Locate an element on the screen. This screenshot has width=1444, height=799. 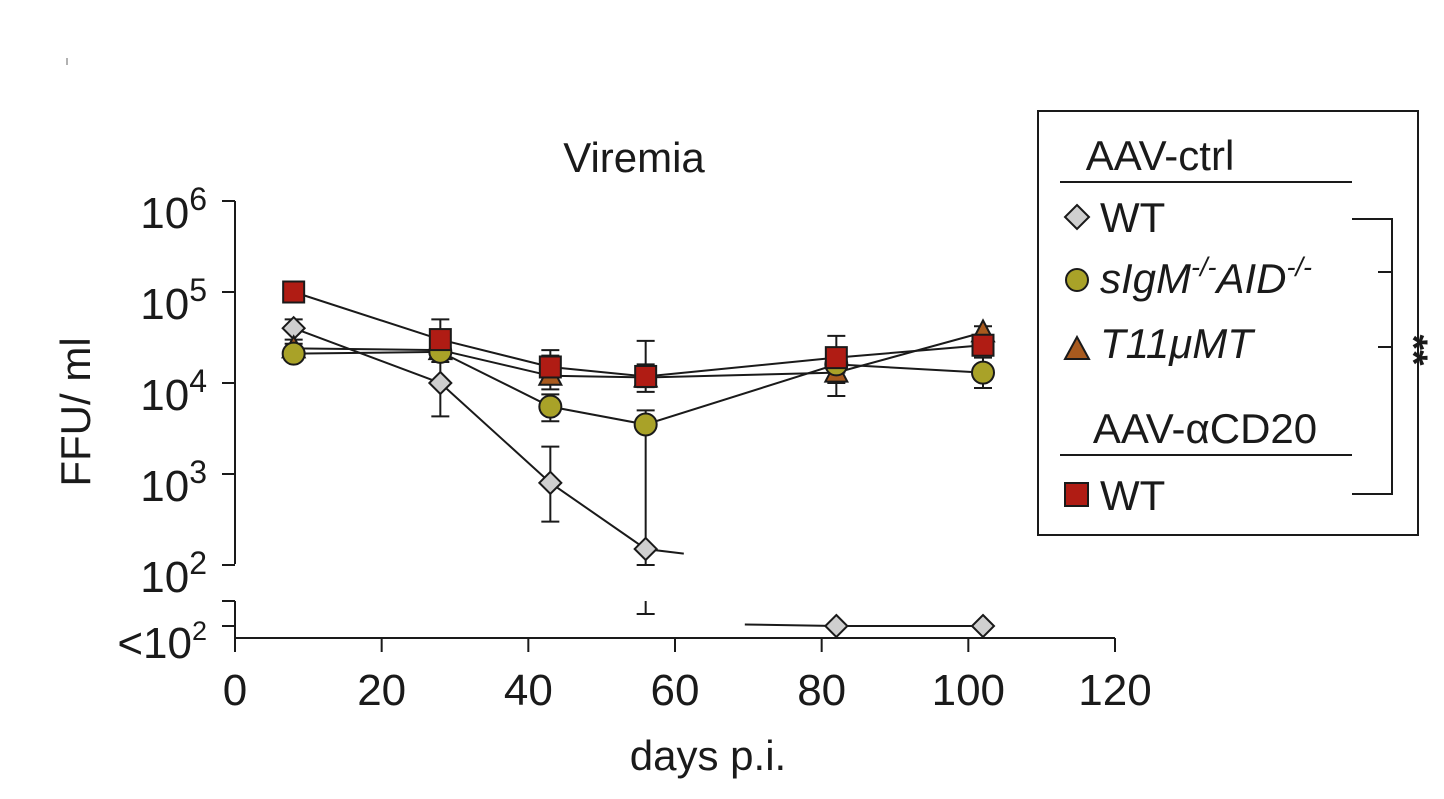
x-ticks: 0 20 40 60 80 100 120 is located at coordinates (687, 676).